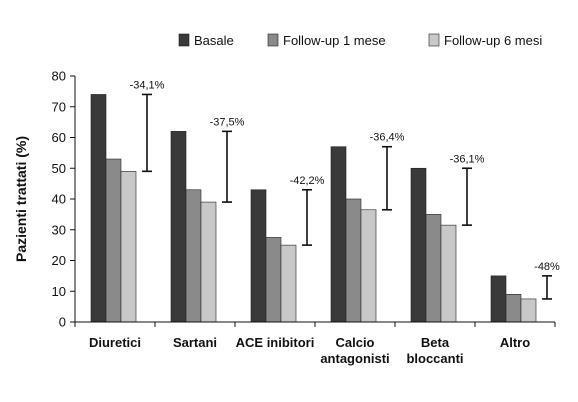 Image resolution: width=578 pixels, height=402 pixels. I want to click on y-axis-title: Pazienti trattati (%), so click(21, 199).